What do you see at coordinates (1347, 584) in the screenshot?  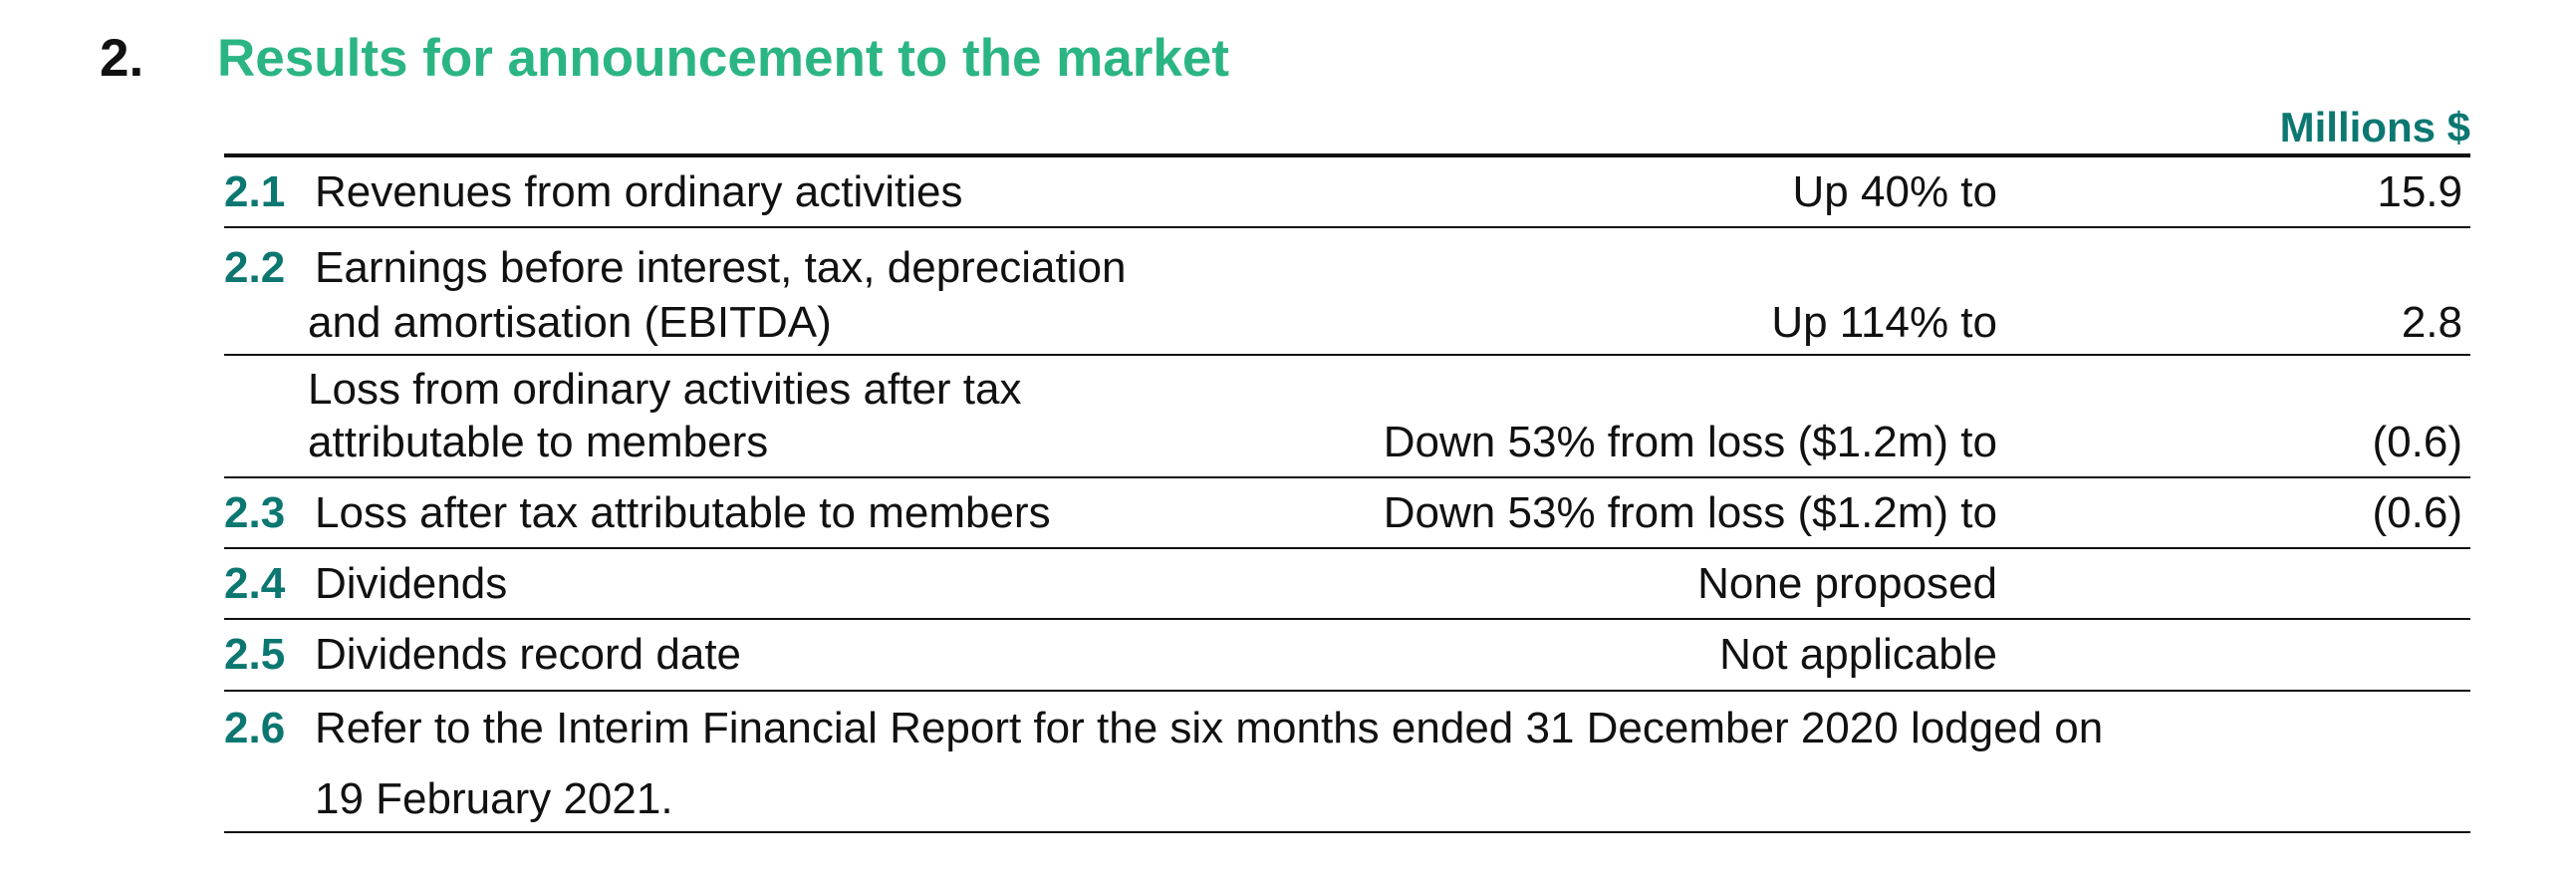 I see `table-row: 2.4 Dividends None proposed` at bounding box center [1347, 584].